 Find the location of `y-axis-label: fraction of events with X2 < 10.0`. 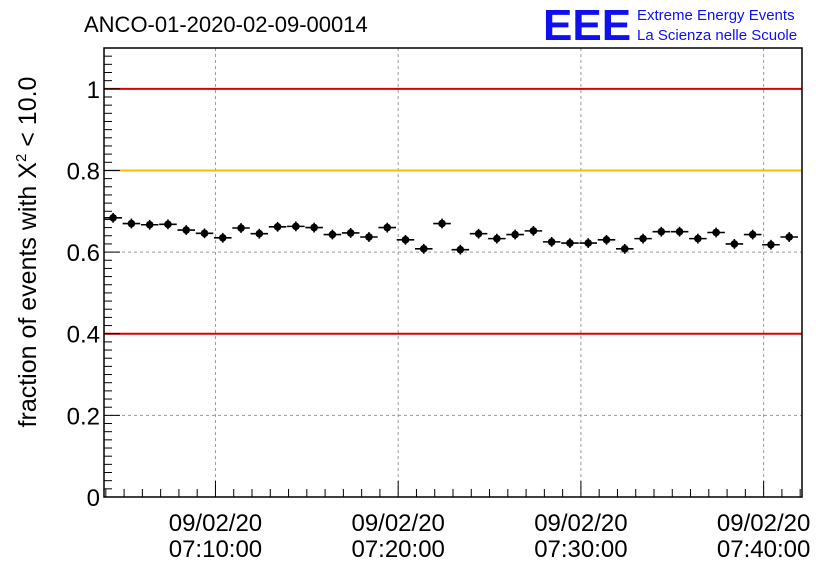

y-axis-label: fraction of events with X2 < 10.0 is located at coordinates (27, 252).